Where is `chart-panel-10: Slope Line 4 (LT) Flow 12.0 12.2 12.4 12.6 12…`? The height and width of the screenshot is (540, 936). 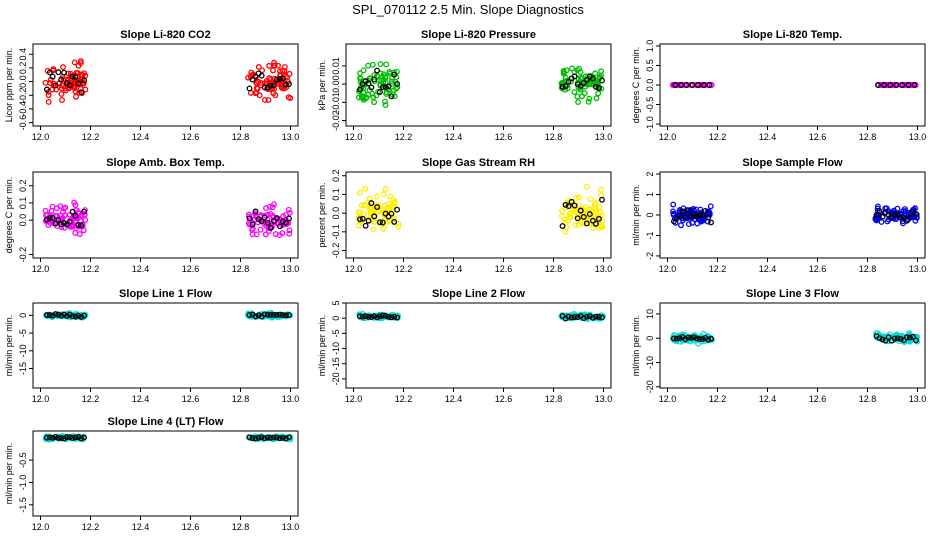 chart-panel-10: Slope Line 4 (LT) Flow 12.0 12.2 12.4 12.6 12… is located at coordinates (151, 474).